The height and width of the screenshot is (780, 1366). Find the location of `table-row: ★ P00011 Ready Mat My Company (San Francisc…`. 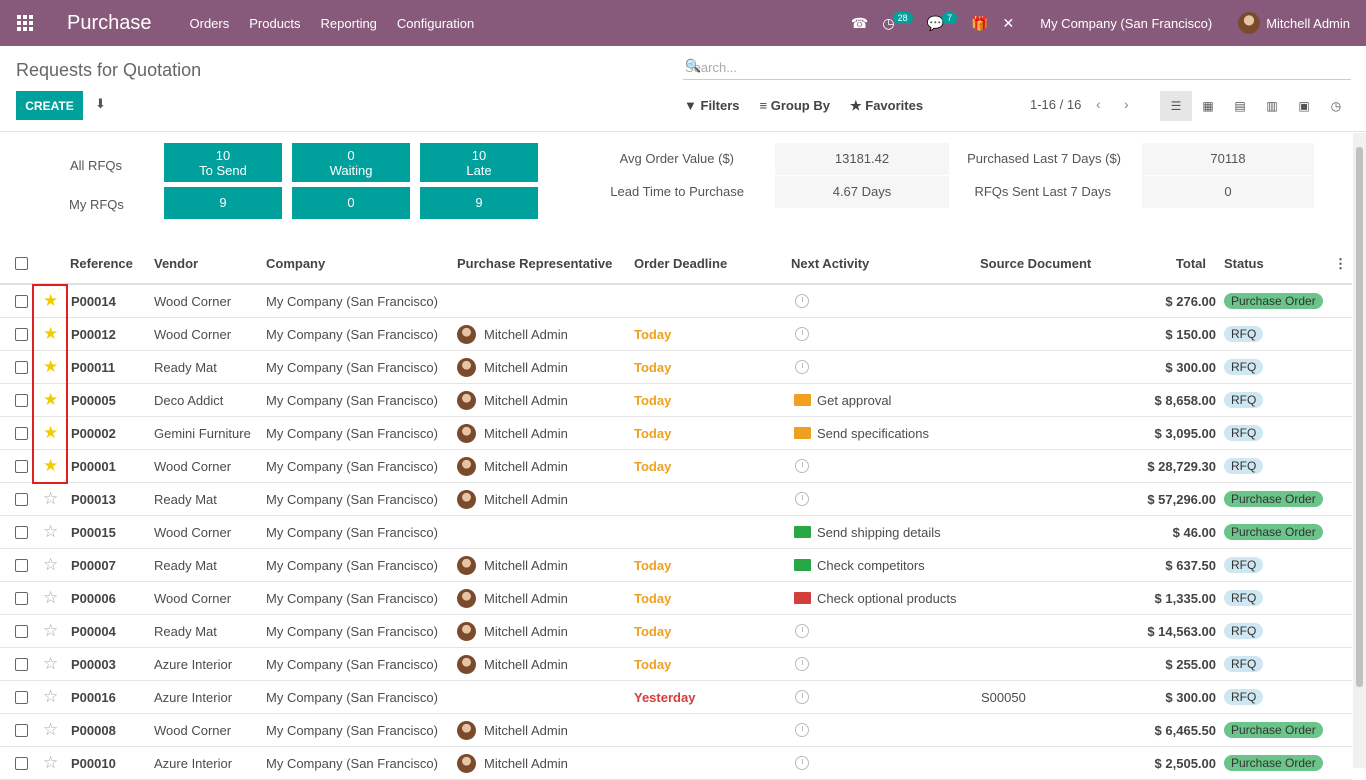

table-row: ★ P00011 Ready Mat My Company (San Francisc… is located at coordinates (676, 367).